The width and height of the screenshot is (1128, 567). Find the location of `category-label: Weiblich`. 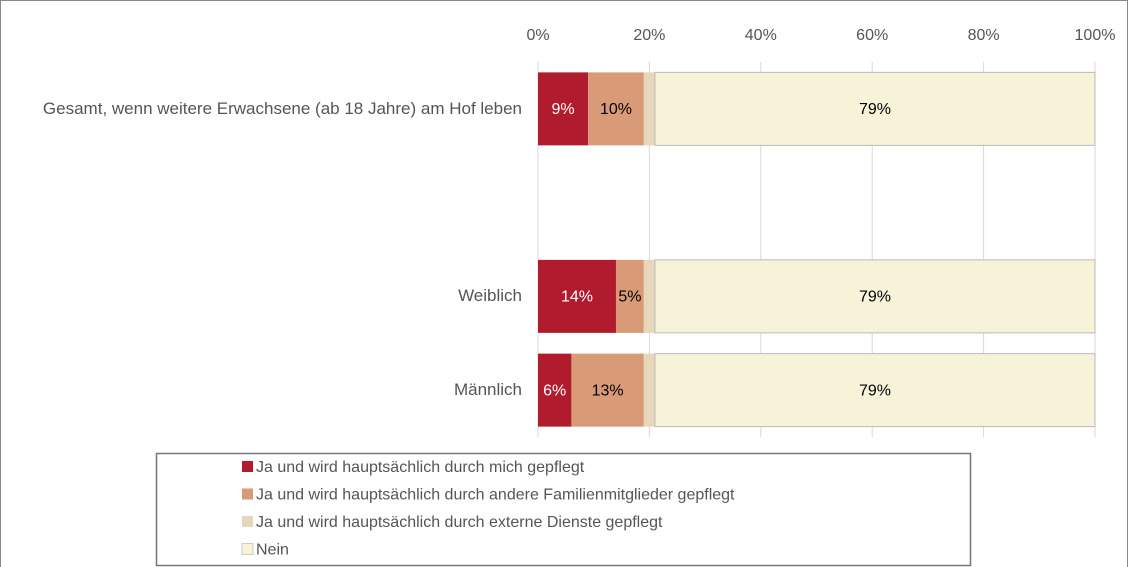

category-label: Weiblich is located at coordinates (490, 296).